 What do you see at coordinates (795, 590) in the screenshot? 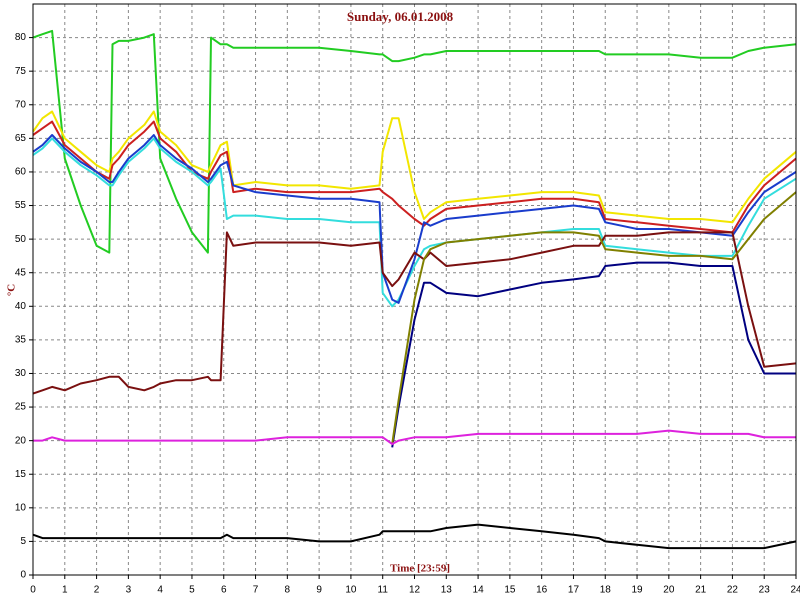
I see `x-tick-label: 24` at bounding box center [795, 590].